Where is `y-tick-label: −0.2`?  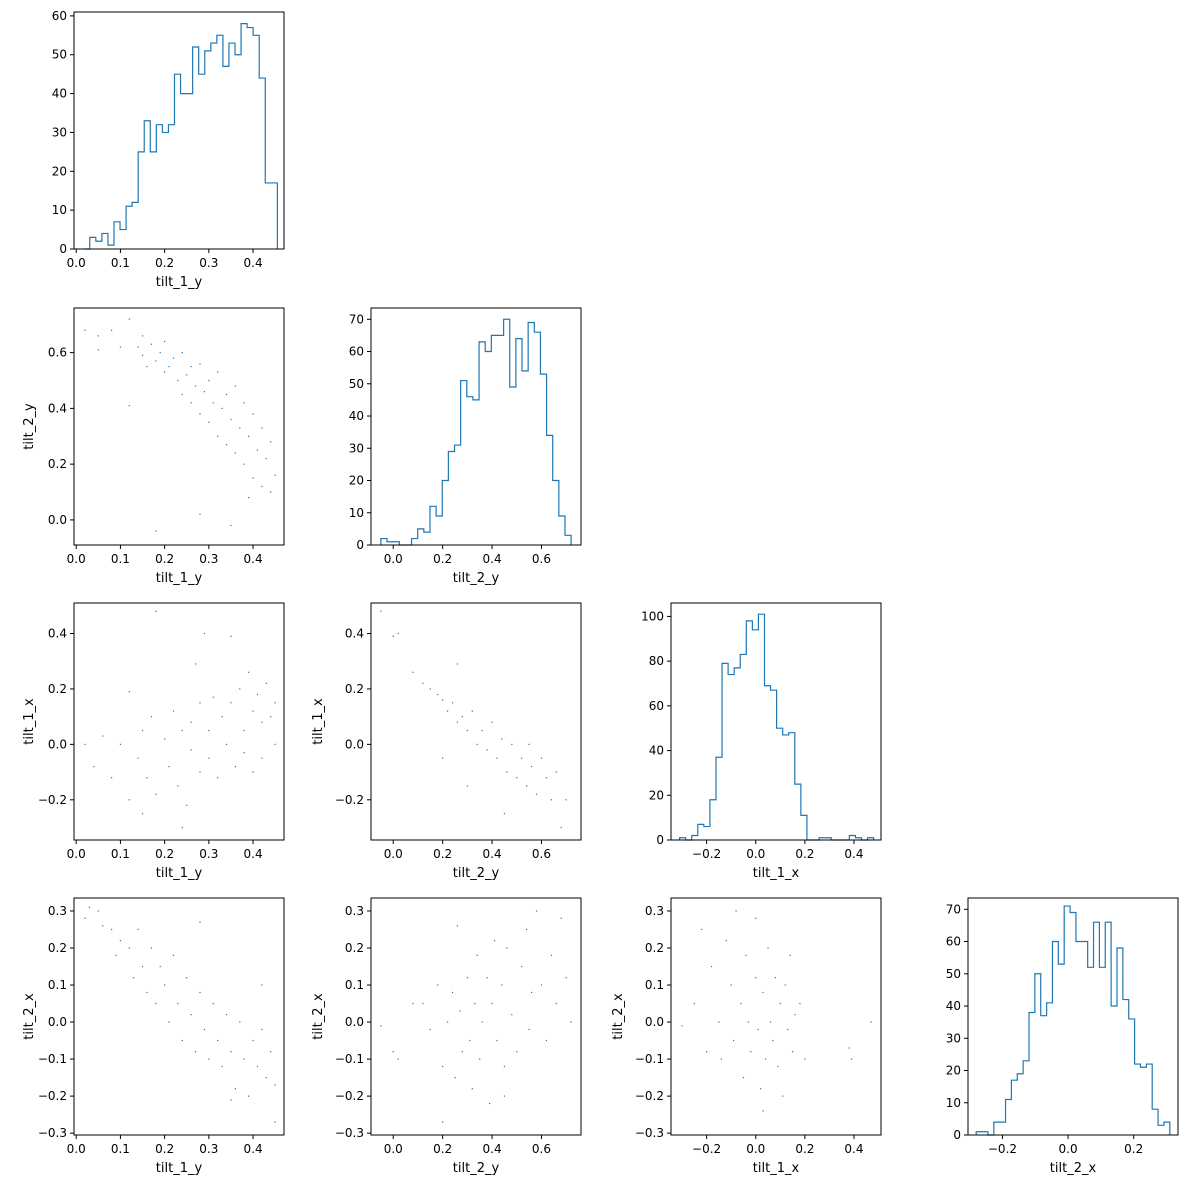 y-tick-label: −0.2 is located at coordinates (349, 800).